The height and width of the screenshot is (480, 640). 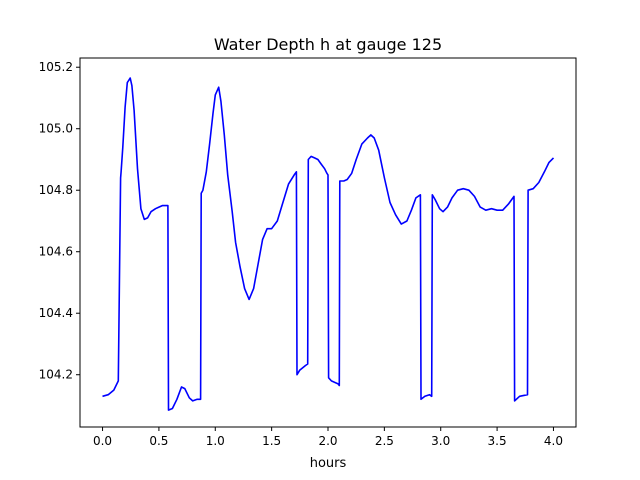 What do you see at coordinates (56, 375) in the screenshot?
I see `y-tick-label: 104.2` at bounding box center [56, 375].